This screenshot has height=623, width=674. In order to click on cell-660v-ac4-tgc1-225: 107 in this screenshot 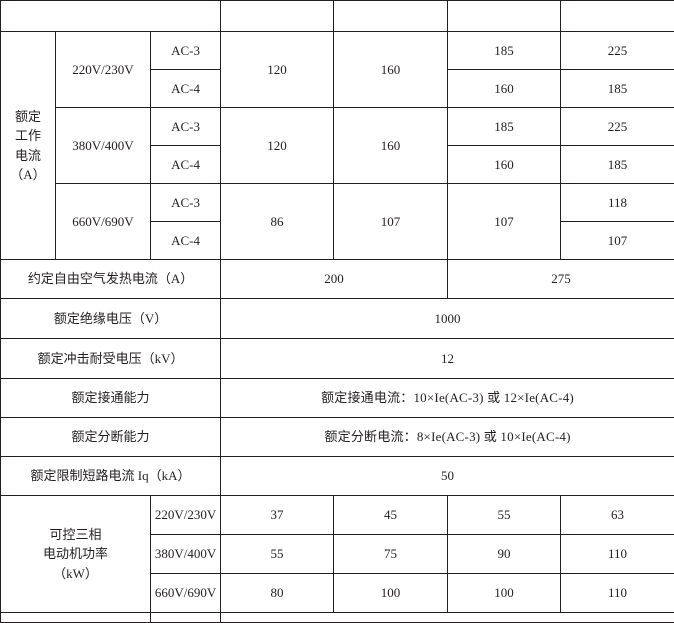, I will do `click(617, 241)`.